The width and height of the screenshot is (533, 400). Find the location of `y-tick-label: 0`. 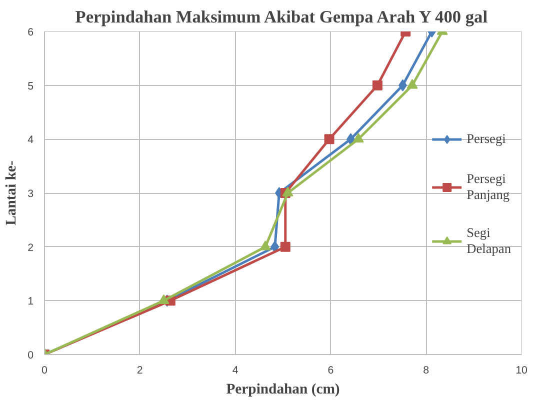

y-tick-label: 0 is located at coordinates (31, 356).